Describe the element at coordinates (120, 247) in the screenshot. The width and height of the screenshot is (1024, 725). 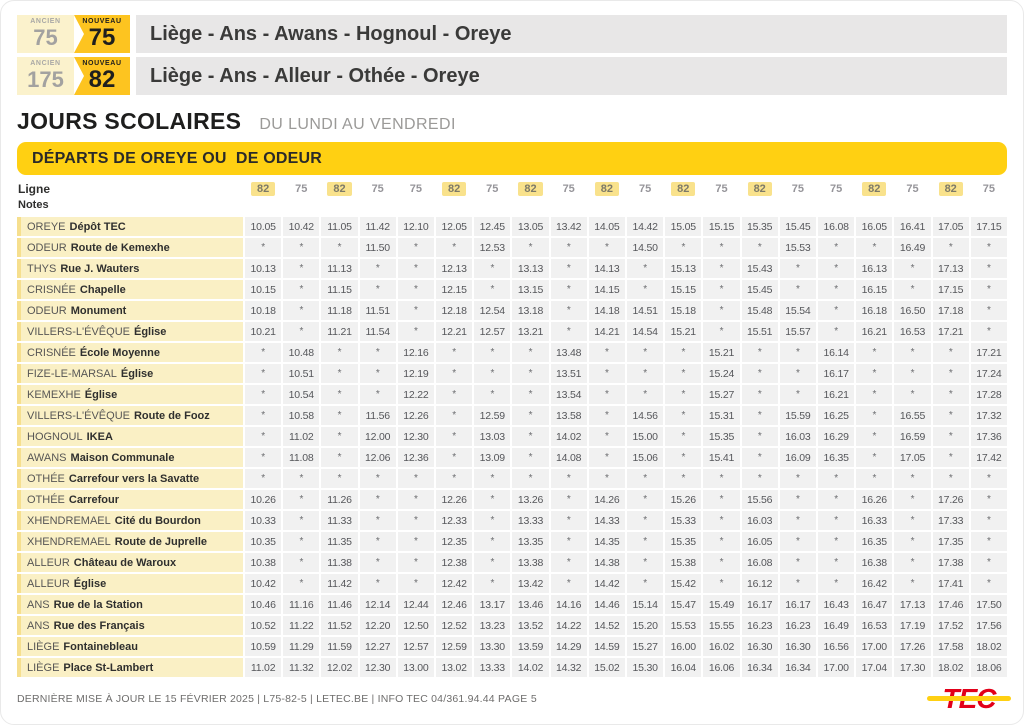
I see `stop-detail: Route de Kemexhe` at that location.